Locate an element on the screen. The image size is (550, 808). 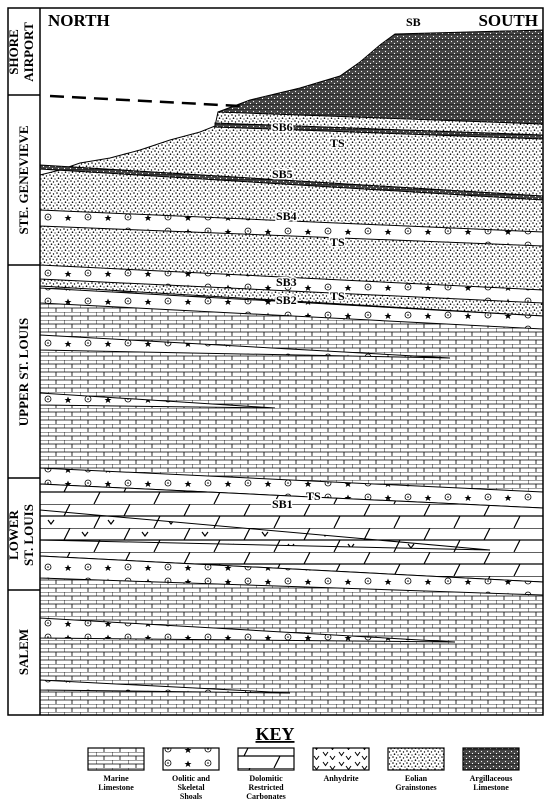
formation-label: SALEM is located at coordinates (23, 652).